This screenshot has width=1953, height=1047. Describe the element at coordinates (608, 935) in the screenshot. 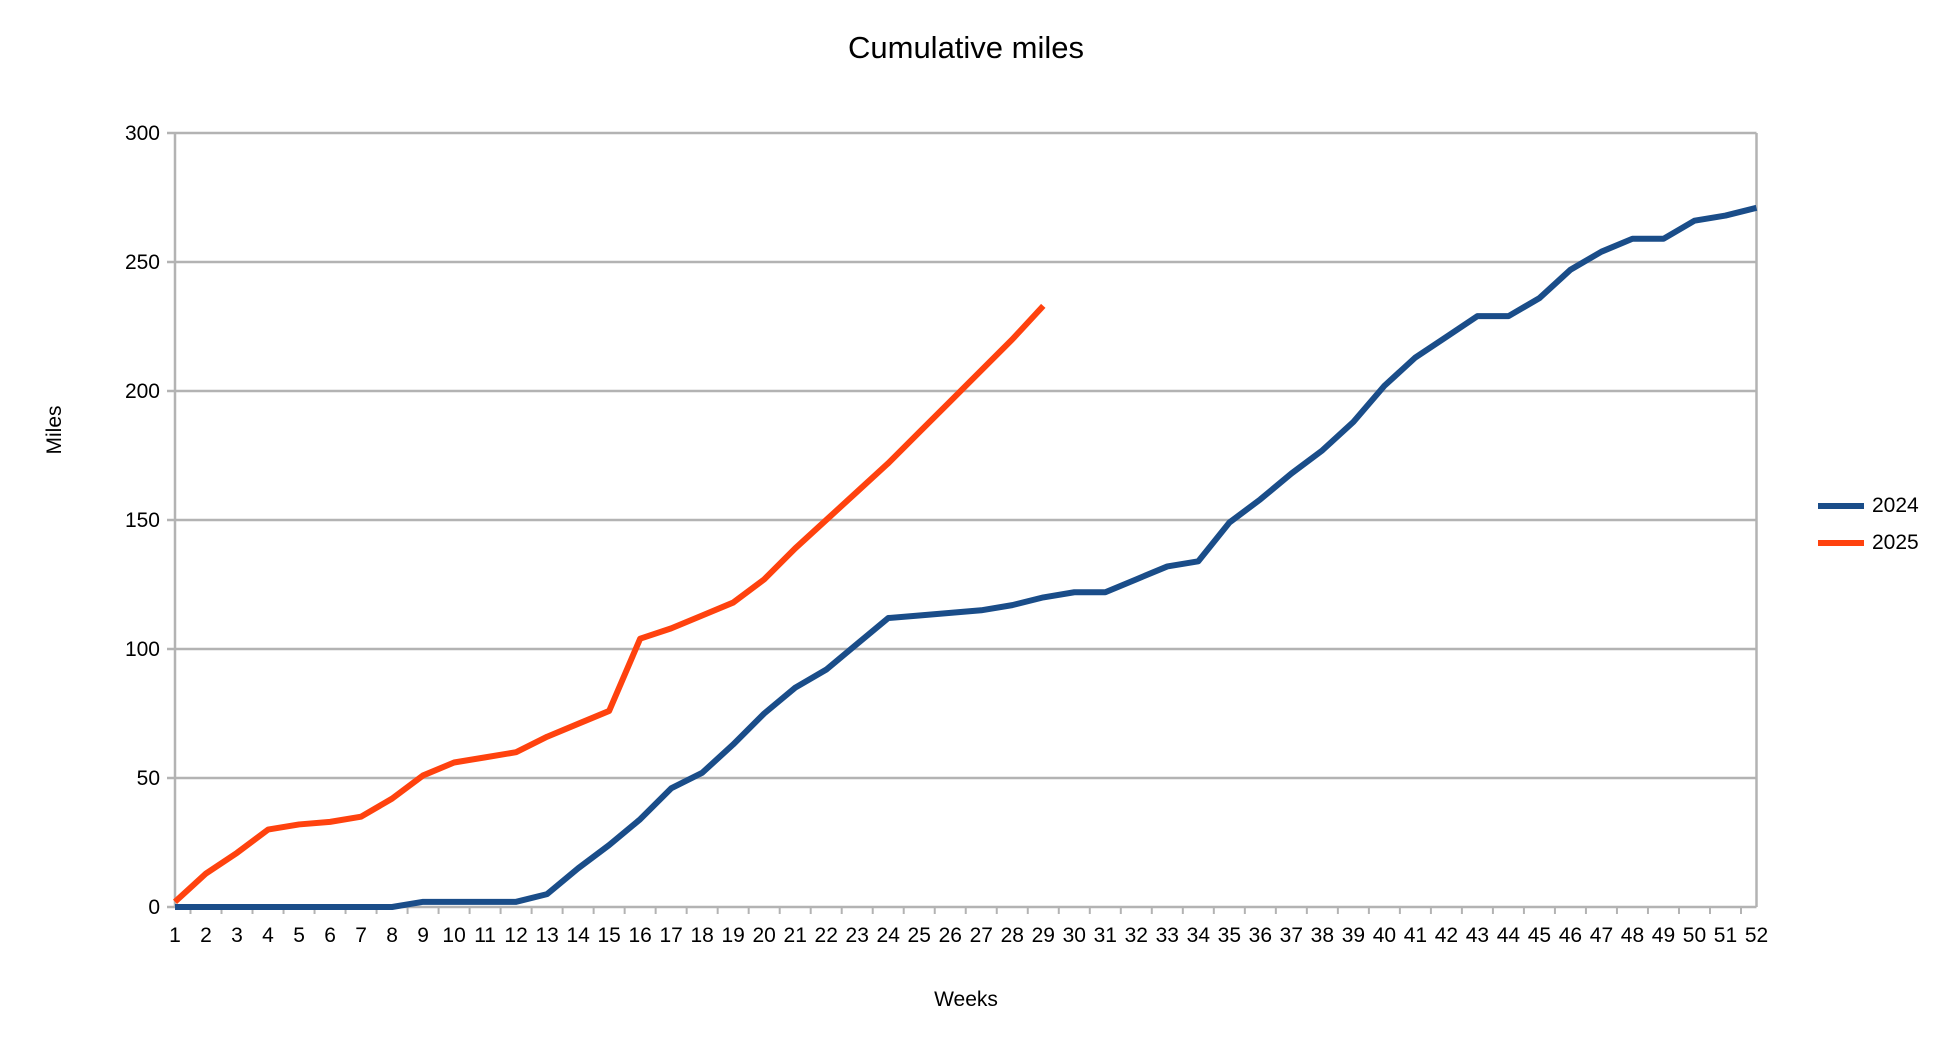

I see `x-tick-label-15: 15` at that location.